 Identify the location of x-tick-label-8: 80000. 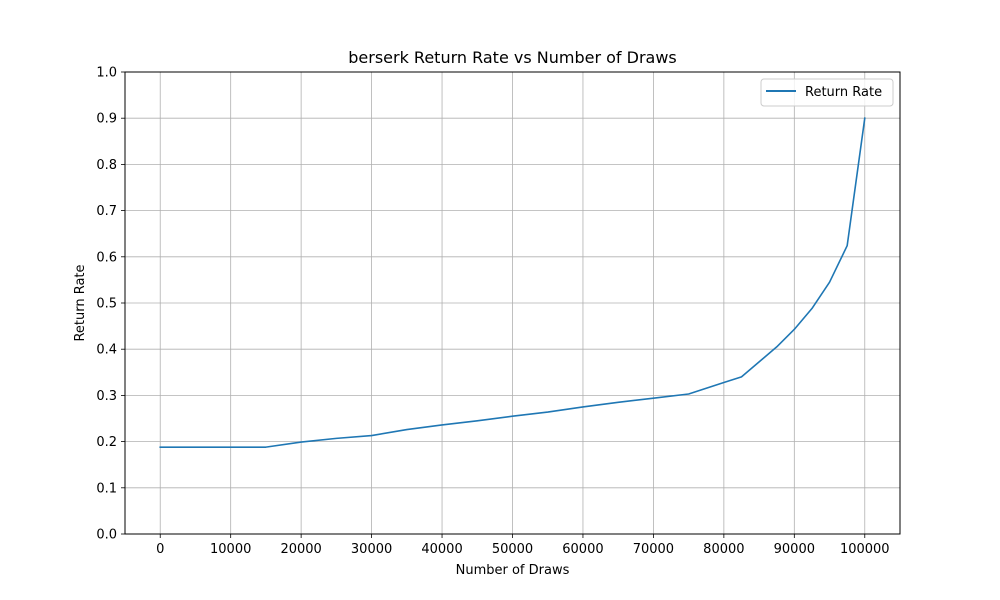
(723, 549).